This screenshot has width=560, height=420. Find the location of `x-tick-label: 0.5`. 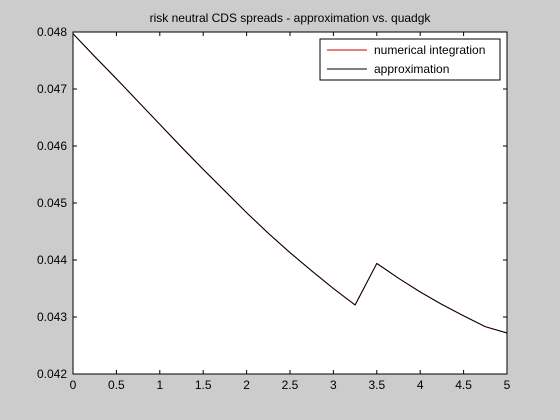

x-tick-label: 0.5 is located at coordinates (116, 385).